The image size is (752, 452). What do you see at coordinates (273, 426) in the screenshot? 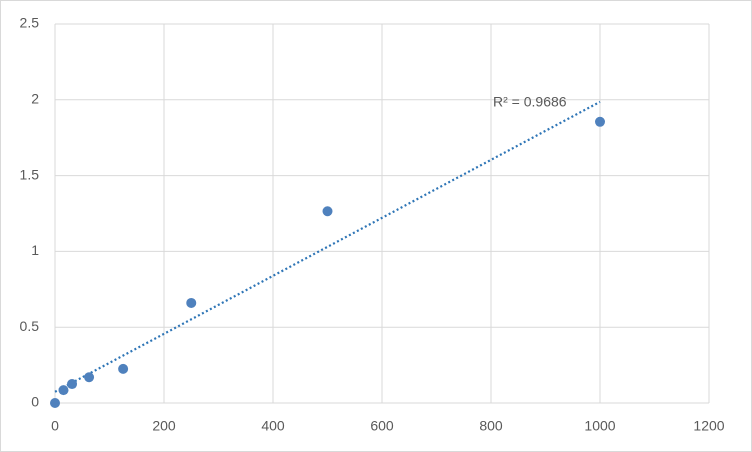
I see `x-tick-label: 400` at bounding box center [273, 426].